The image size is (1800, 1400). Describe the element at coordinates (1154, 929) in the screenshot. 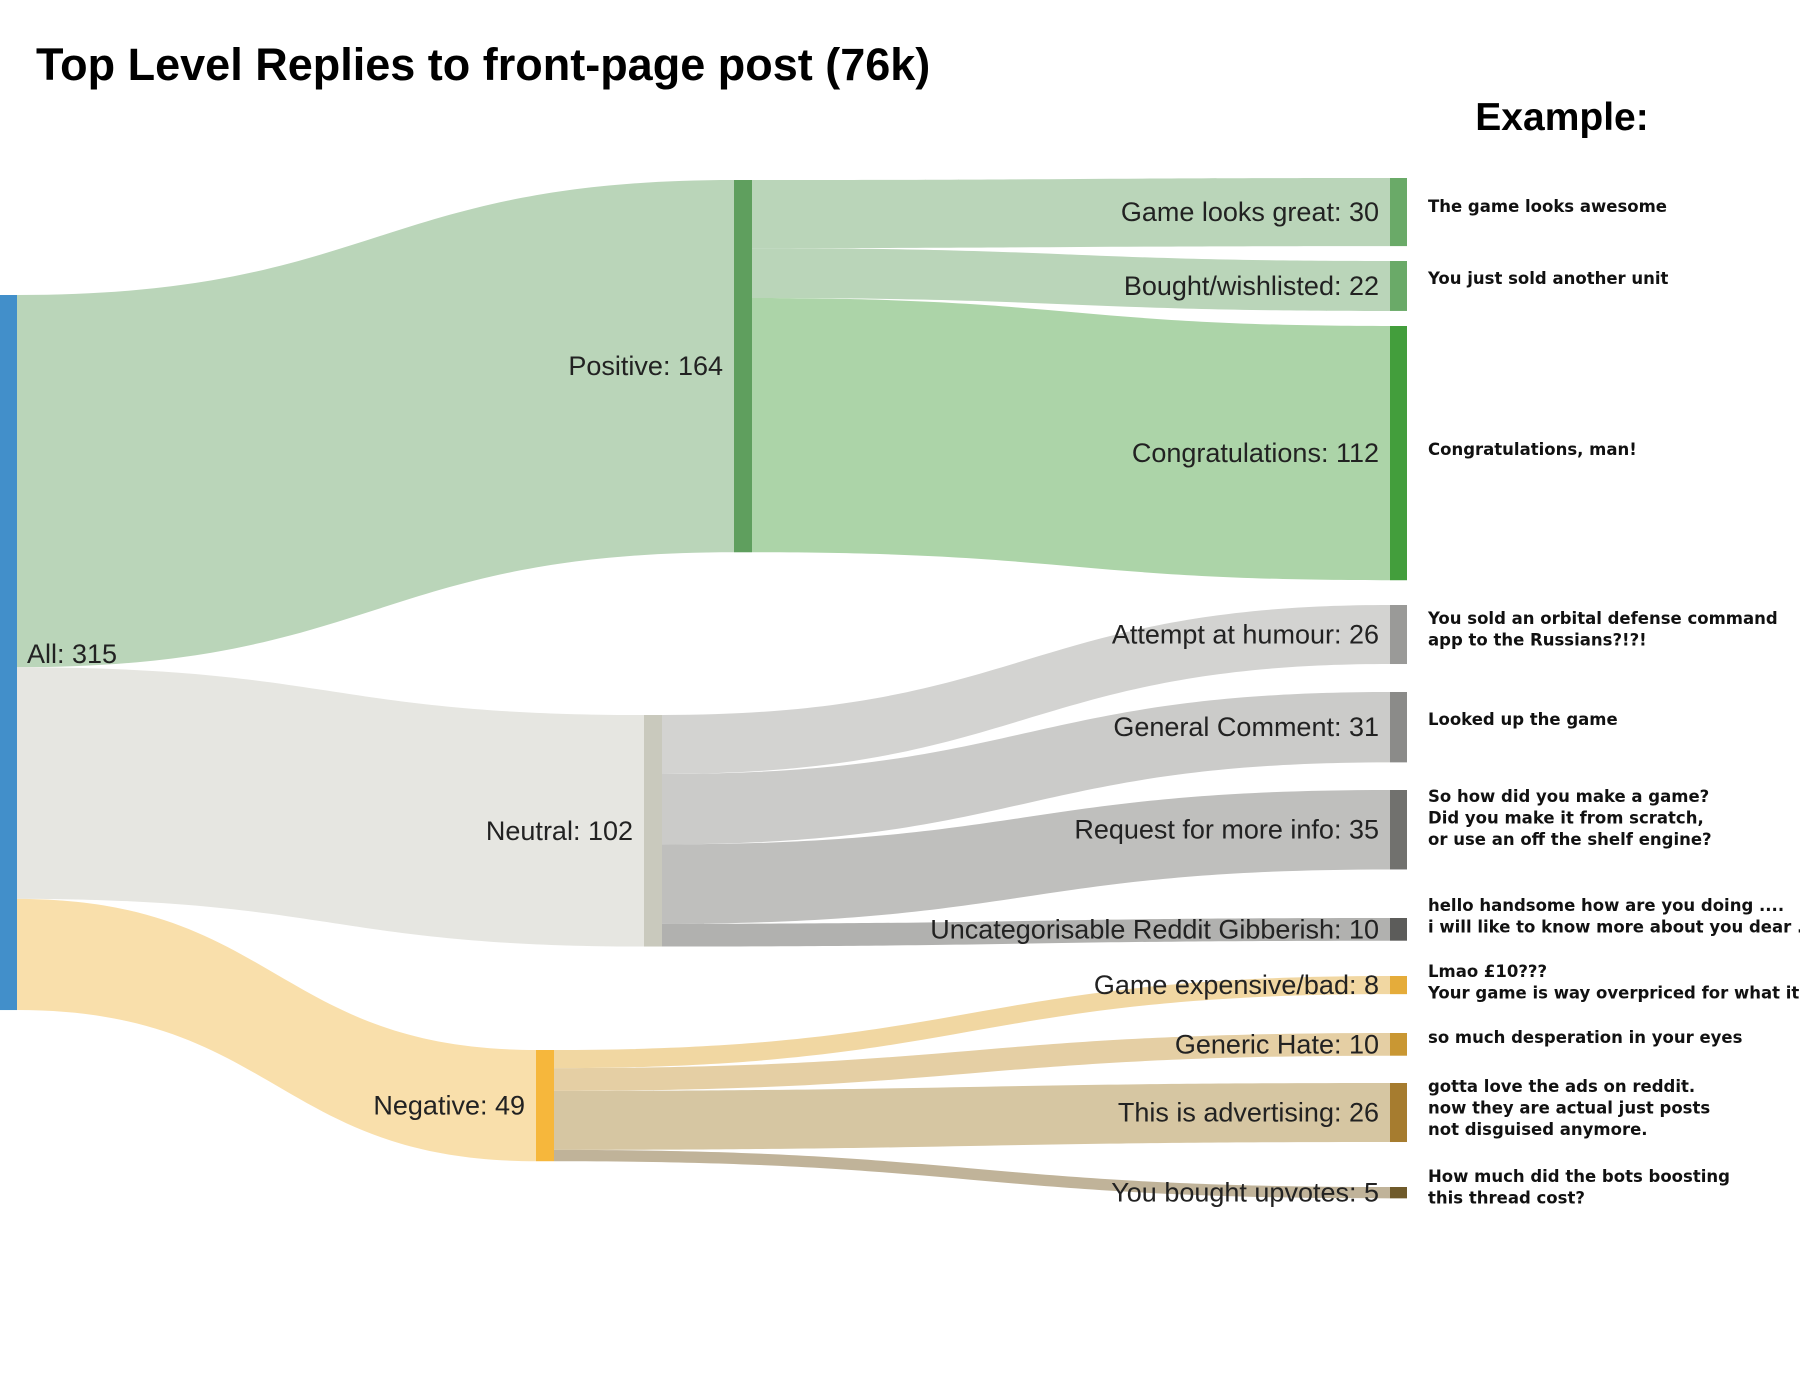

I see `node-label-gibberish: Uncategorisable Reddit Gibberish: 10` at that location.